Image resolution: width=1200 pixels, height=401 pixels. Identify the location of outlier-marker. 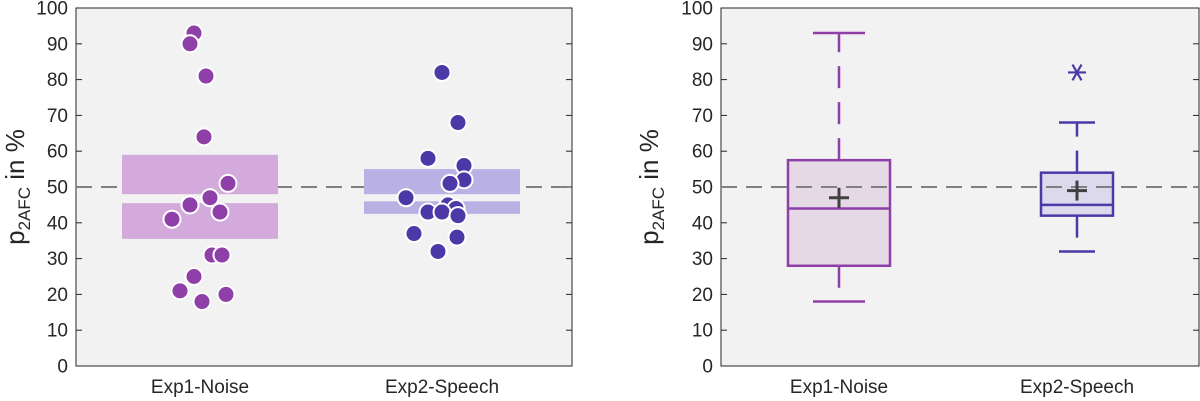
(1077, 72).